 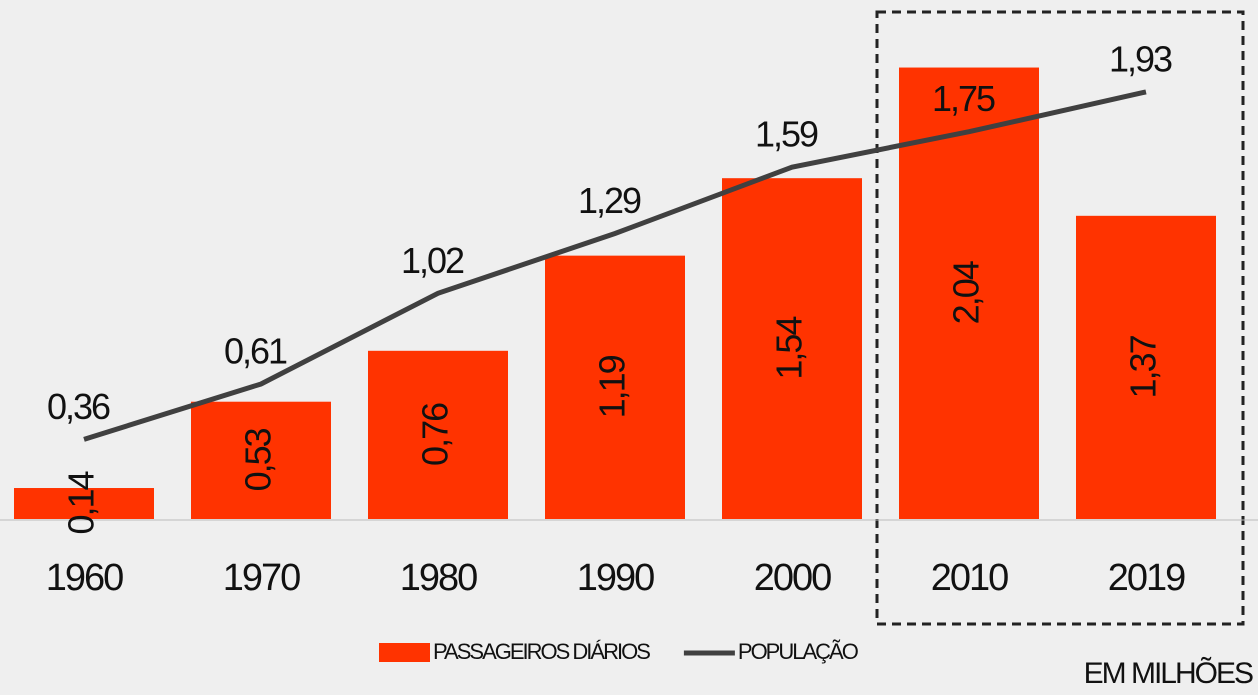 I want to click on line-value-label: 0,36, so click(x=78, y=406).